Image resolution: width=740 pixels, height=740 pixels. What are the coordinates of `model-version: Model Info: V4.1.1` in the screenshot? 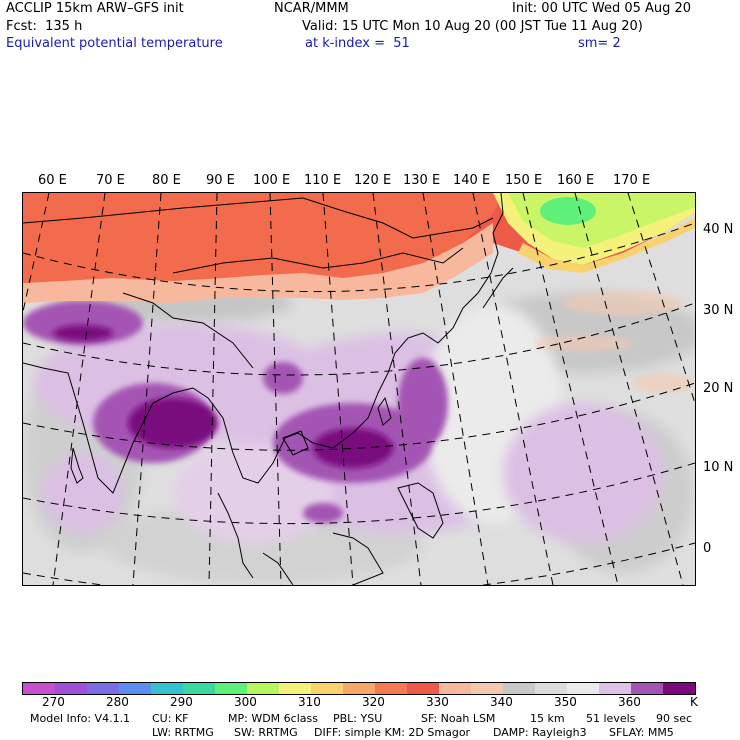 It's located at (80, 718).